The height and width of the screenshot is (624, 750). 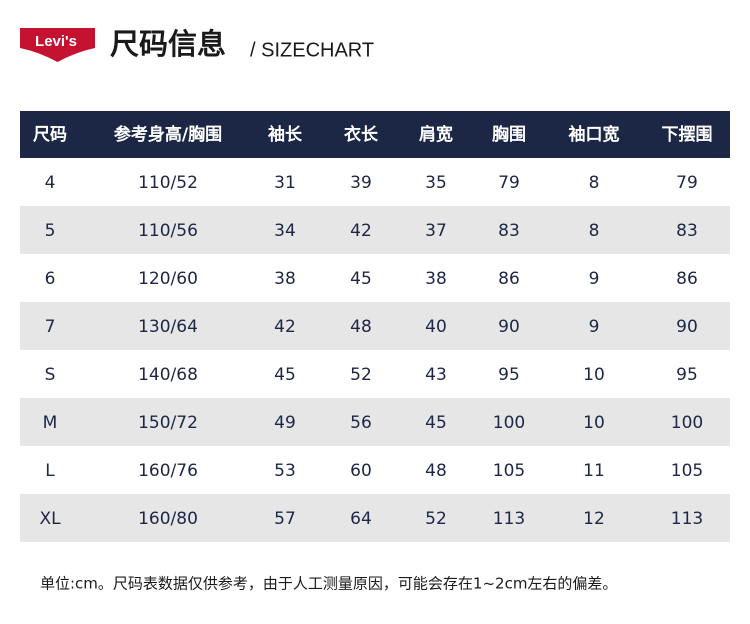 What do you see at coordinates (50, 471) in the screenshot?
I see `table-cell: L` at bounding box center [50, 471].